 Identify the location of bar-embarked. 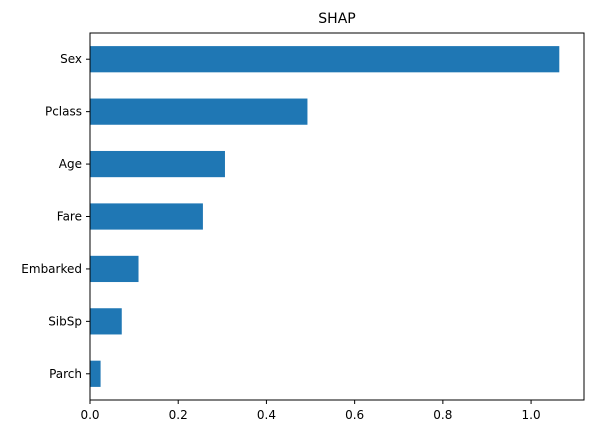
(114, 269).